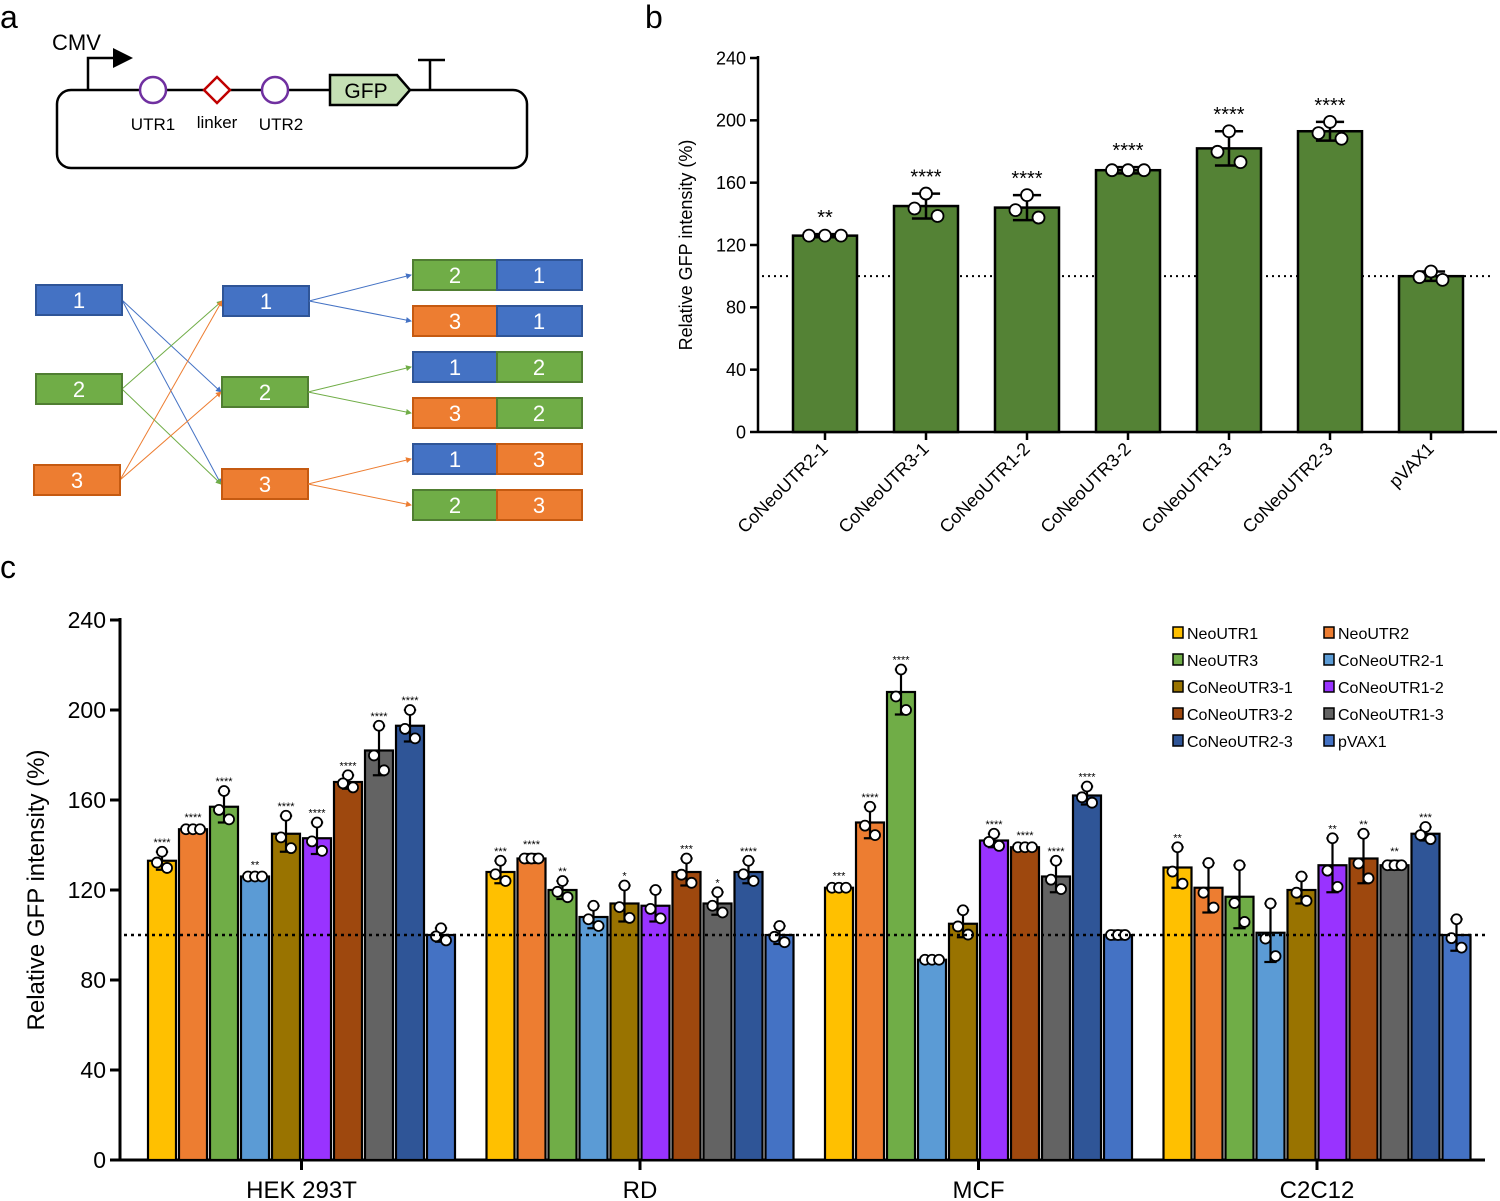 The height and width of the screenshot is (1201, 1500). Describe the element at coordinates (1240, 715) in the screenshot. I see `legend-label: CoNeoUTR3-2` at that location.